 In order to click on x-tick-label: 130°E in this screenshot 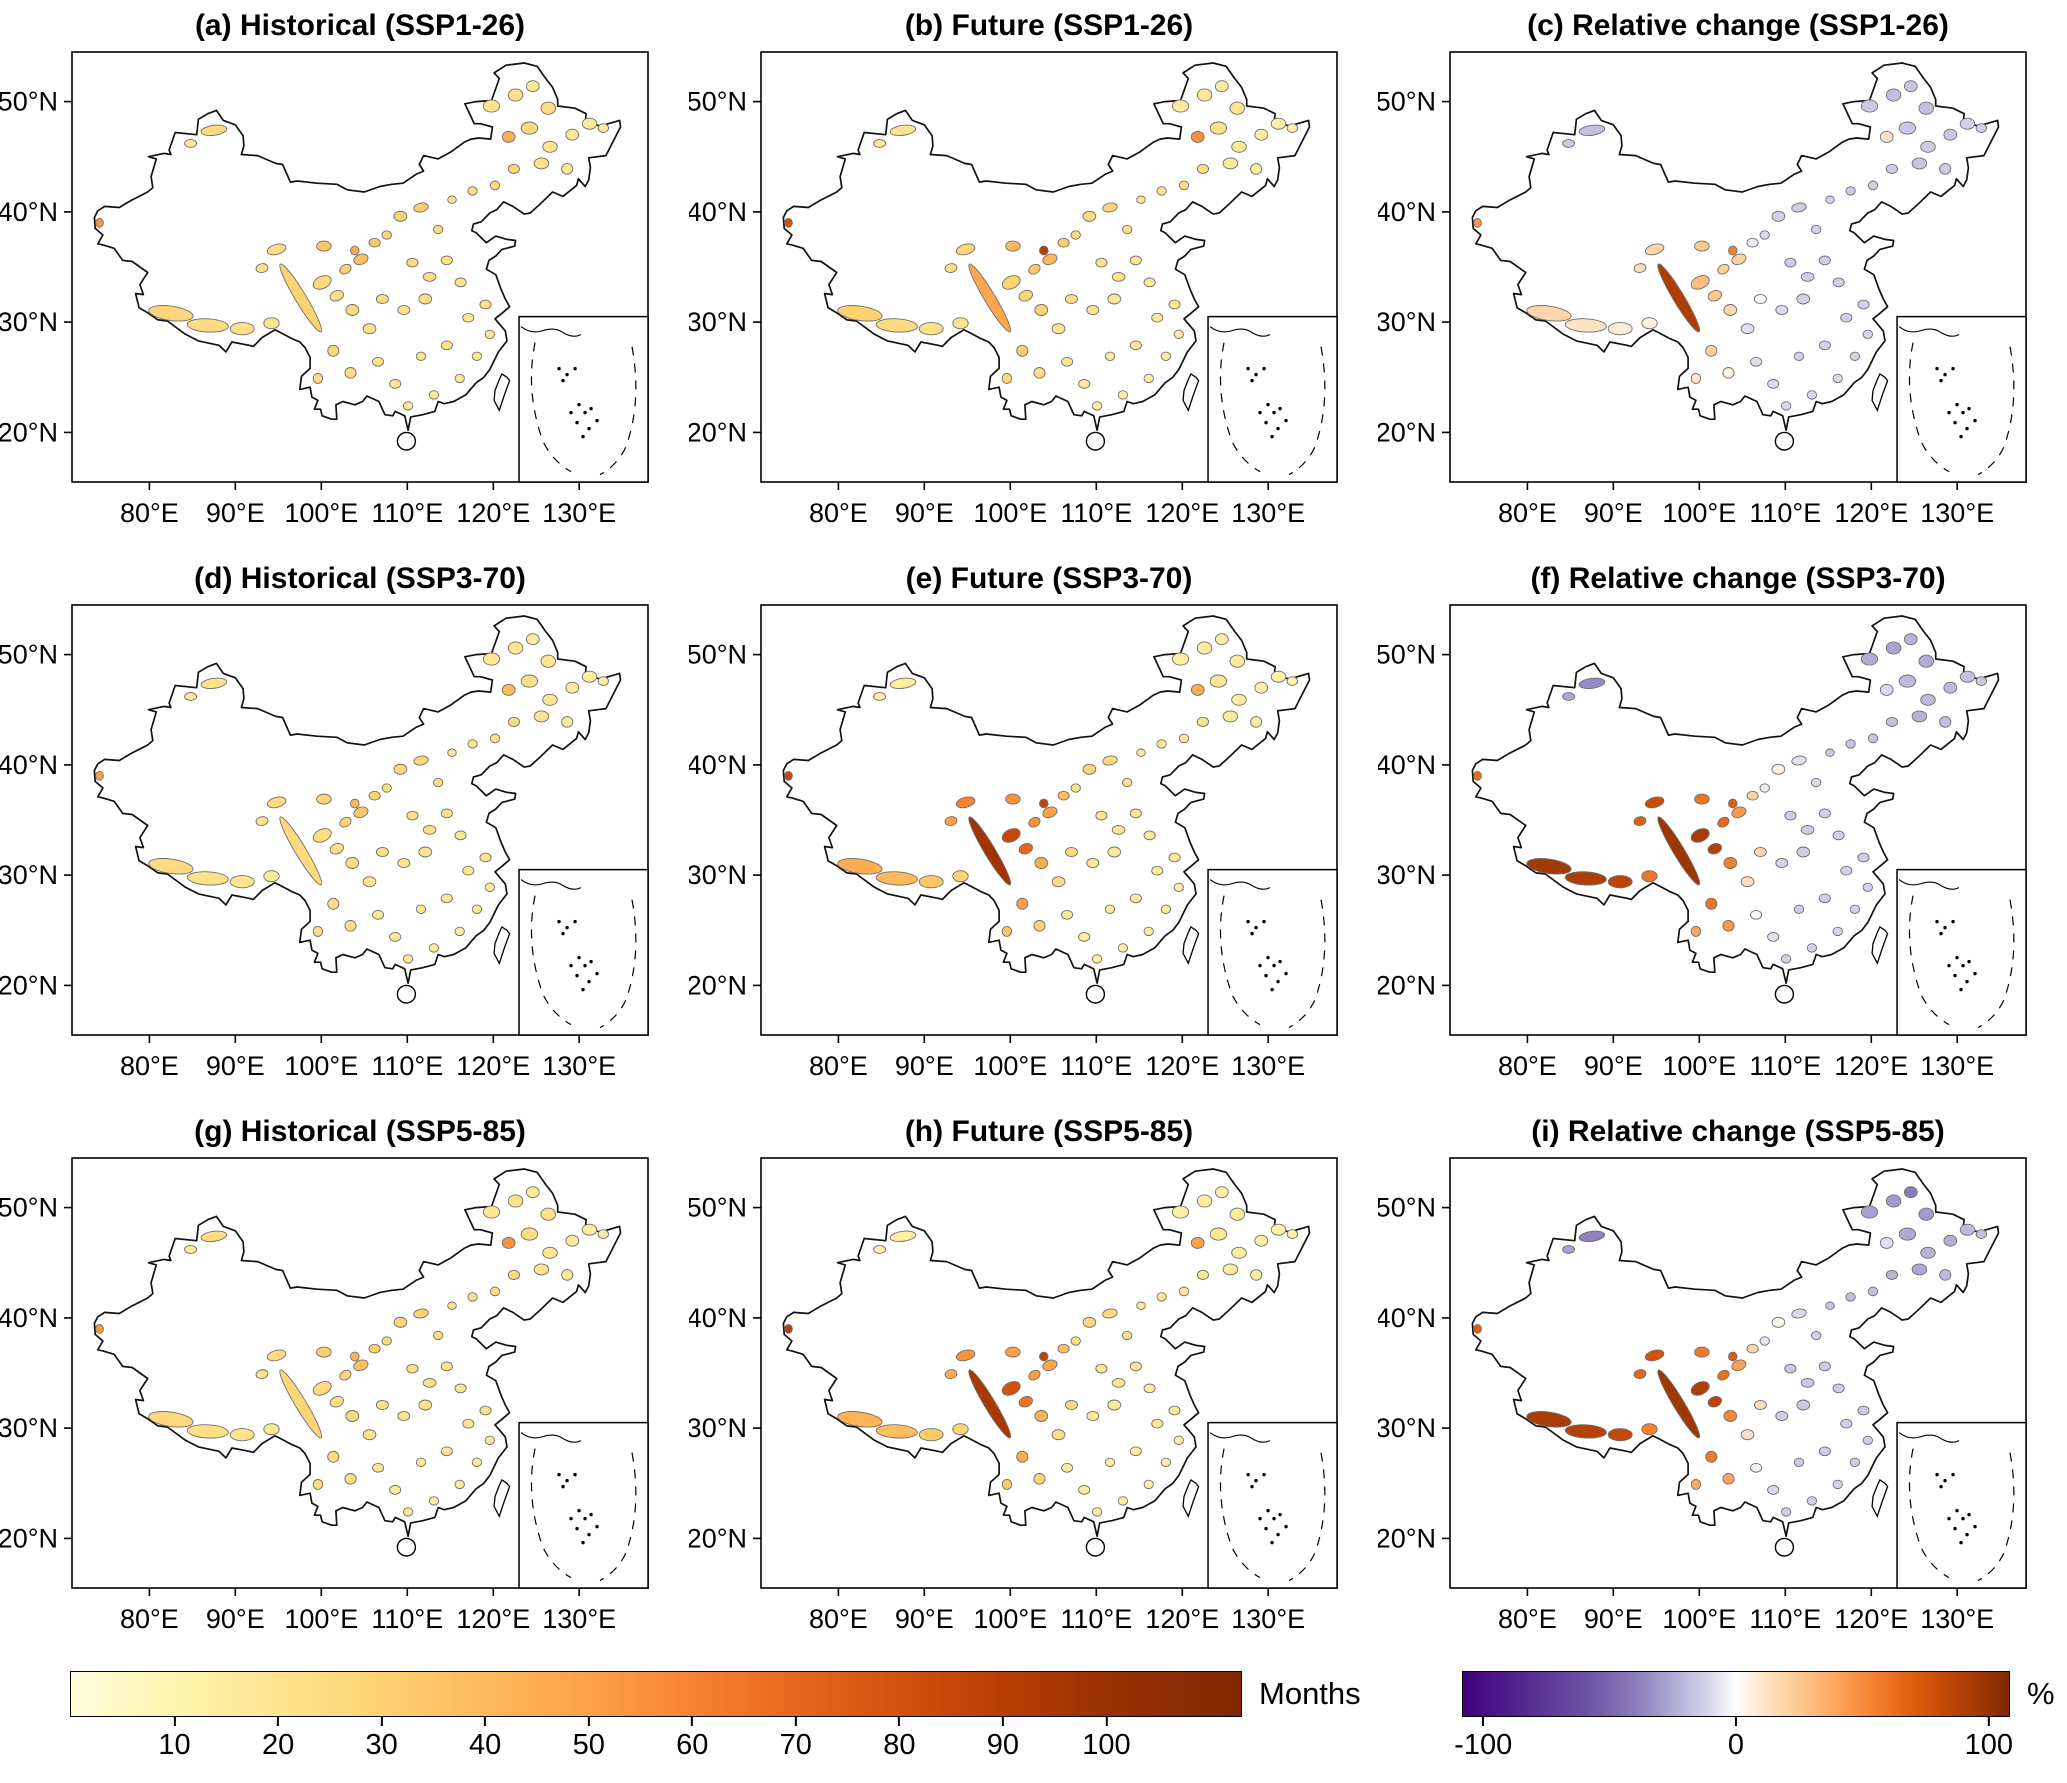, I will do `click(579, 513)`.